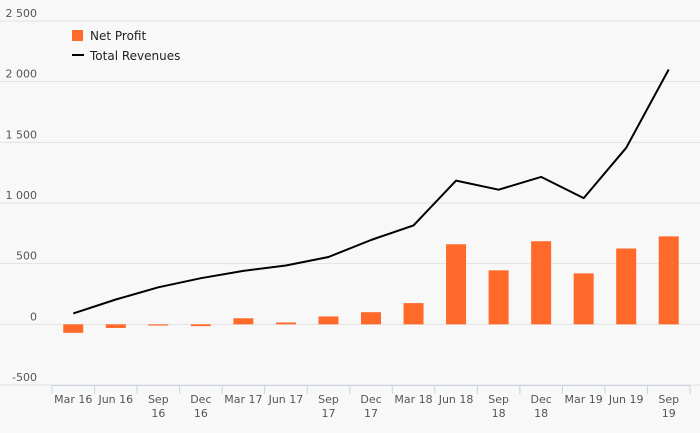 Image resolution: width=700 pixels, height=433 pixels. I want to click on x-tick-label: Sep 18, so click(498, 406).